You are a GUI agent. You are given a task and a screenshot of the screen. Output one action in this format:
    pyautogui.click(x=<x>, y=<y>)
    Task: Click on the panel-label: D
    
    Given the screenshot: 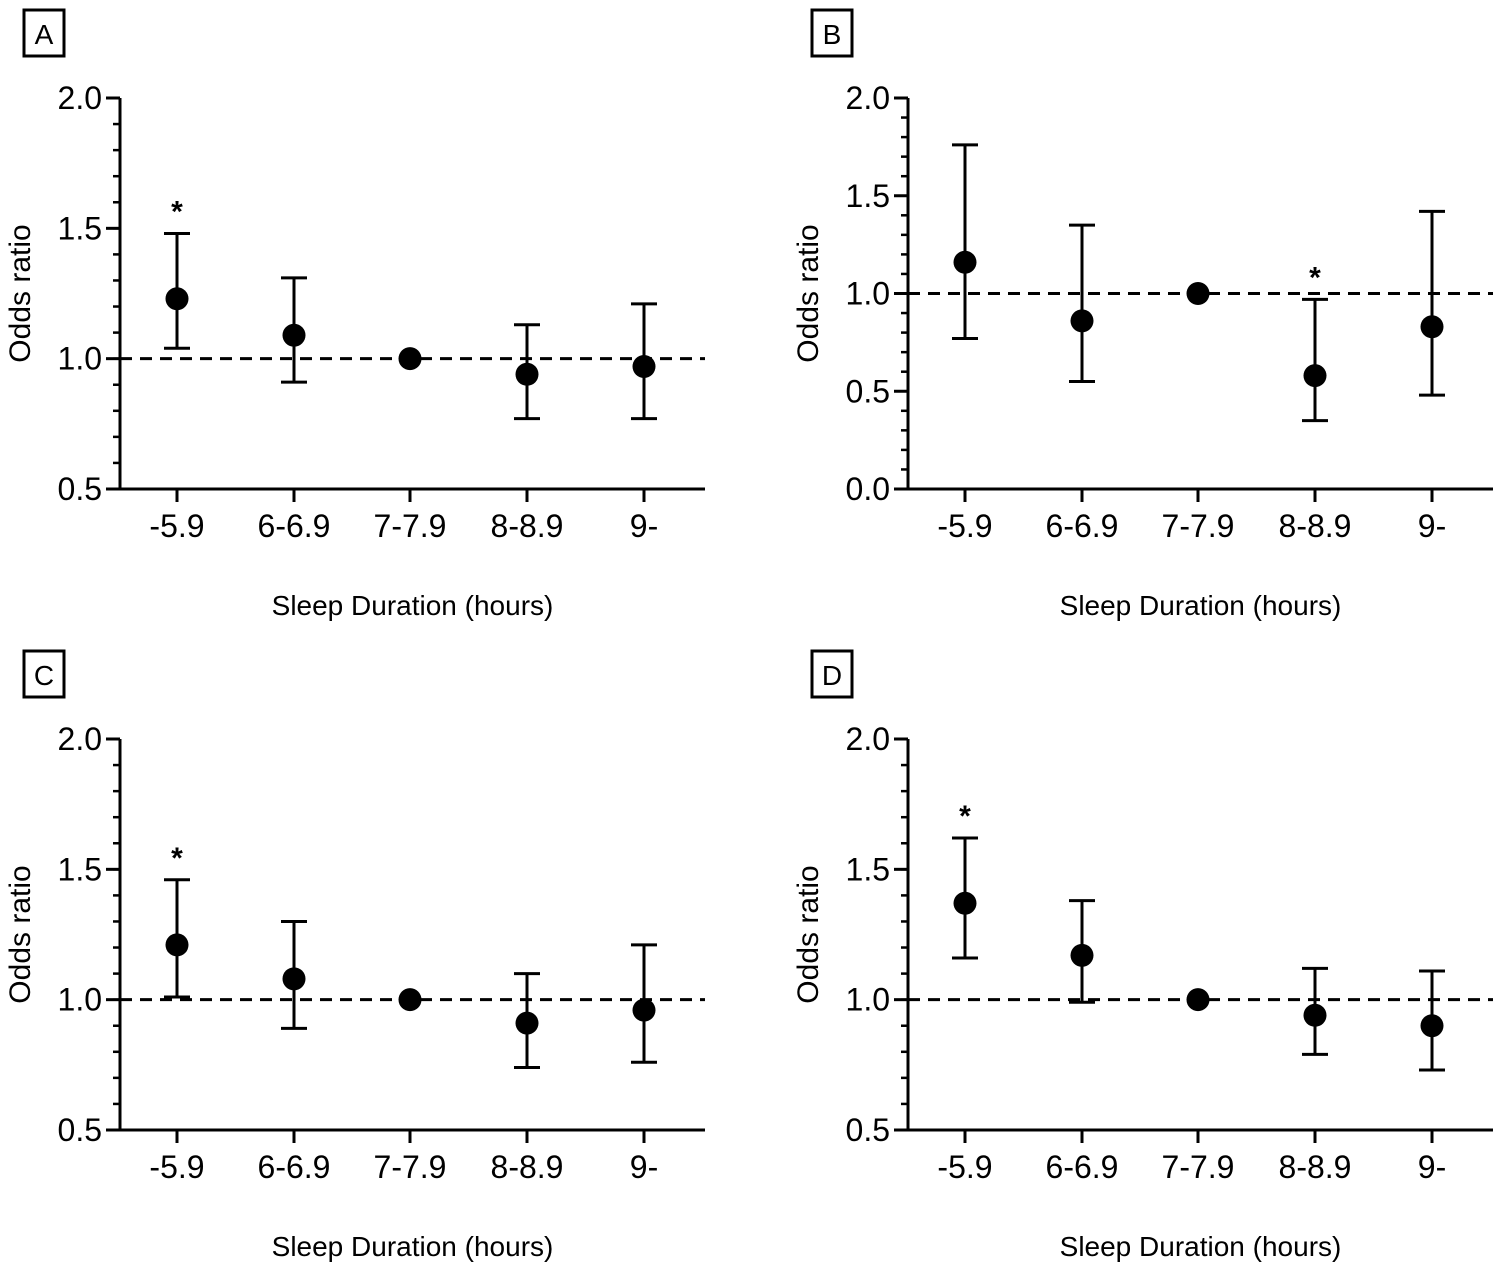 What is the action you would take?
    pyautogui.click(x=832, y=675)
    